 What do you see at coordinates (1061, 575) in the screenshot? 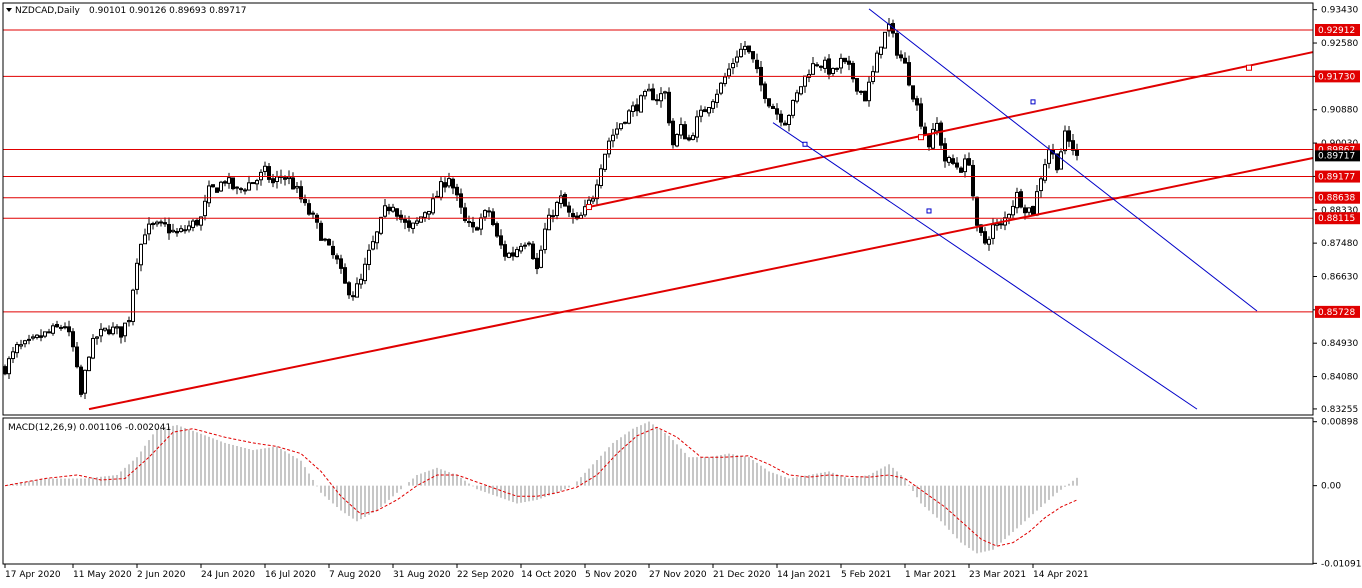
I see `time-axis-label: 14 Apr 2021` at bounding box center [1061, 575].